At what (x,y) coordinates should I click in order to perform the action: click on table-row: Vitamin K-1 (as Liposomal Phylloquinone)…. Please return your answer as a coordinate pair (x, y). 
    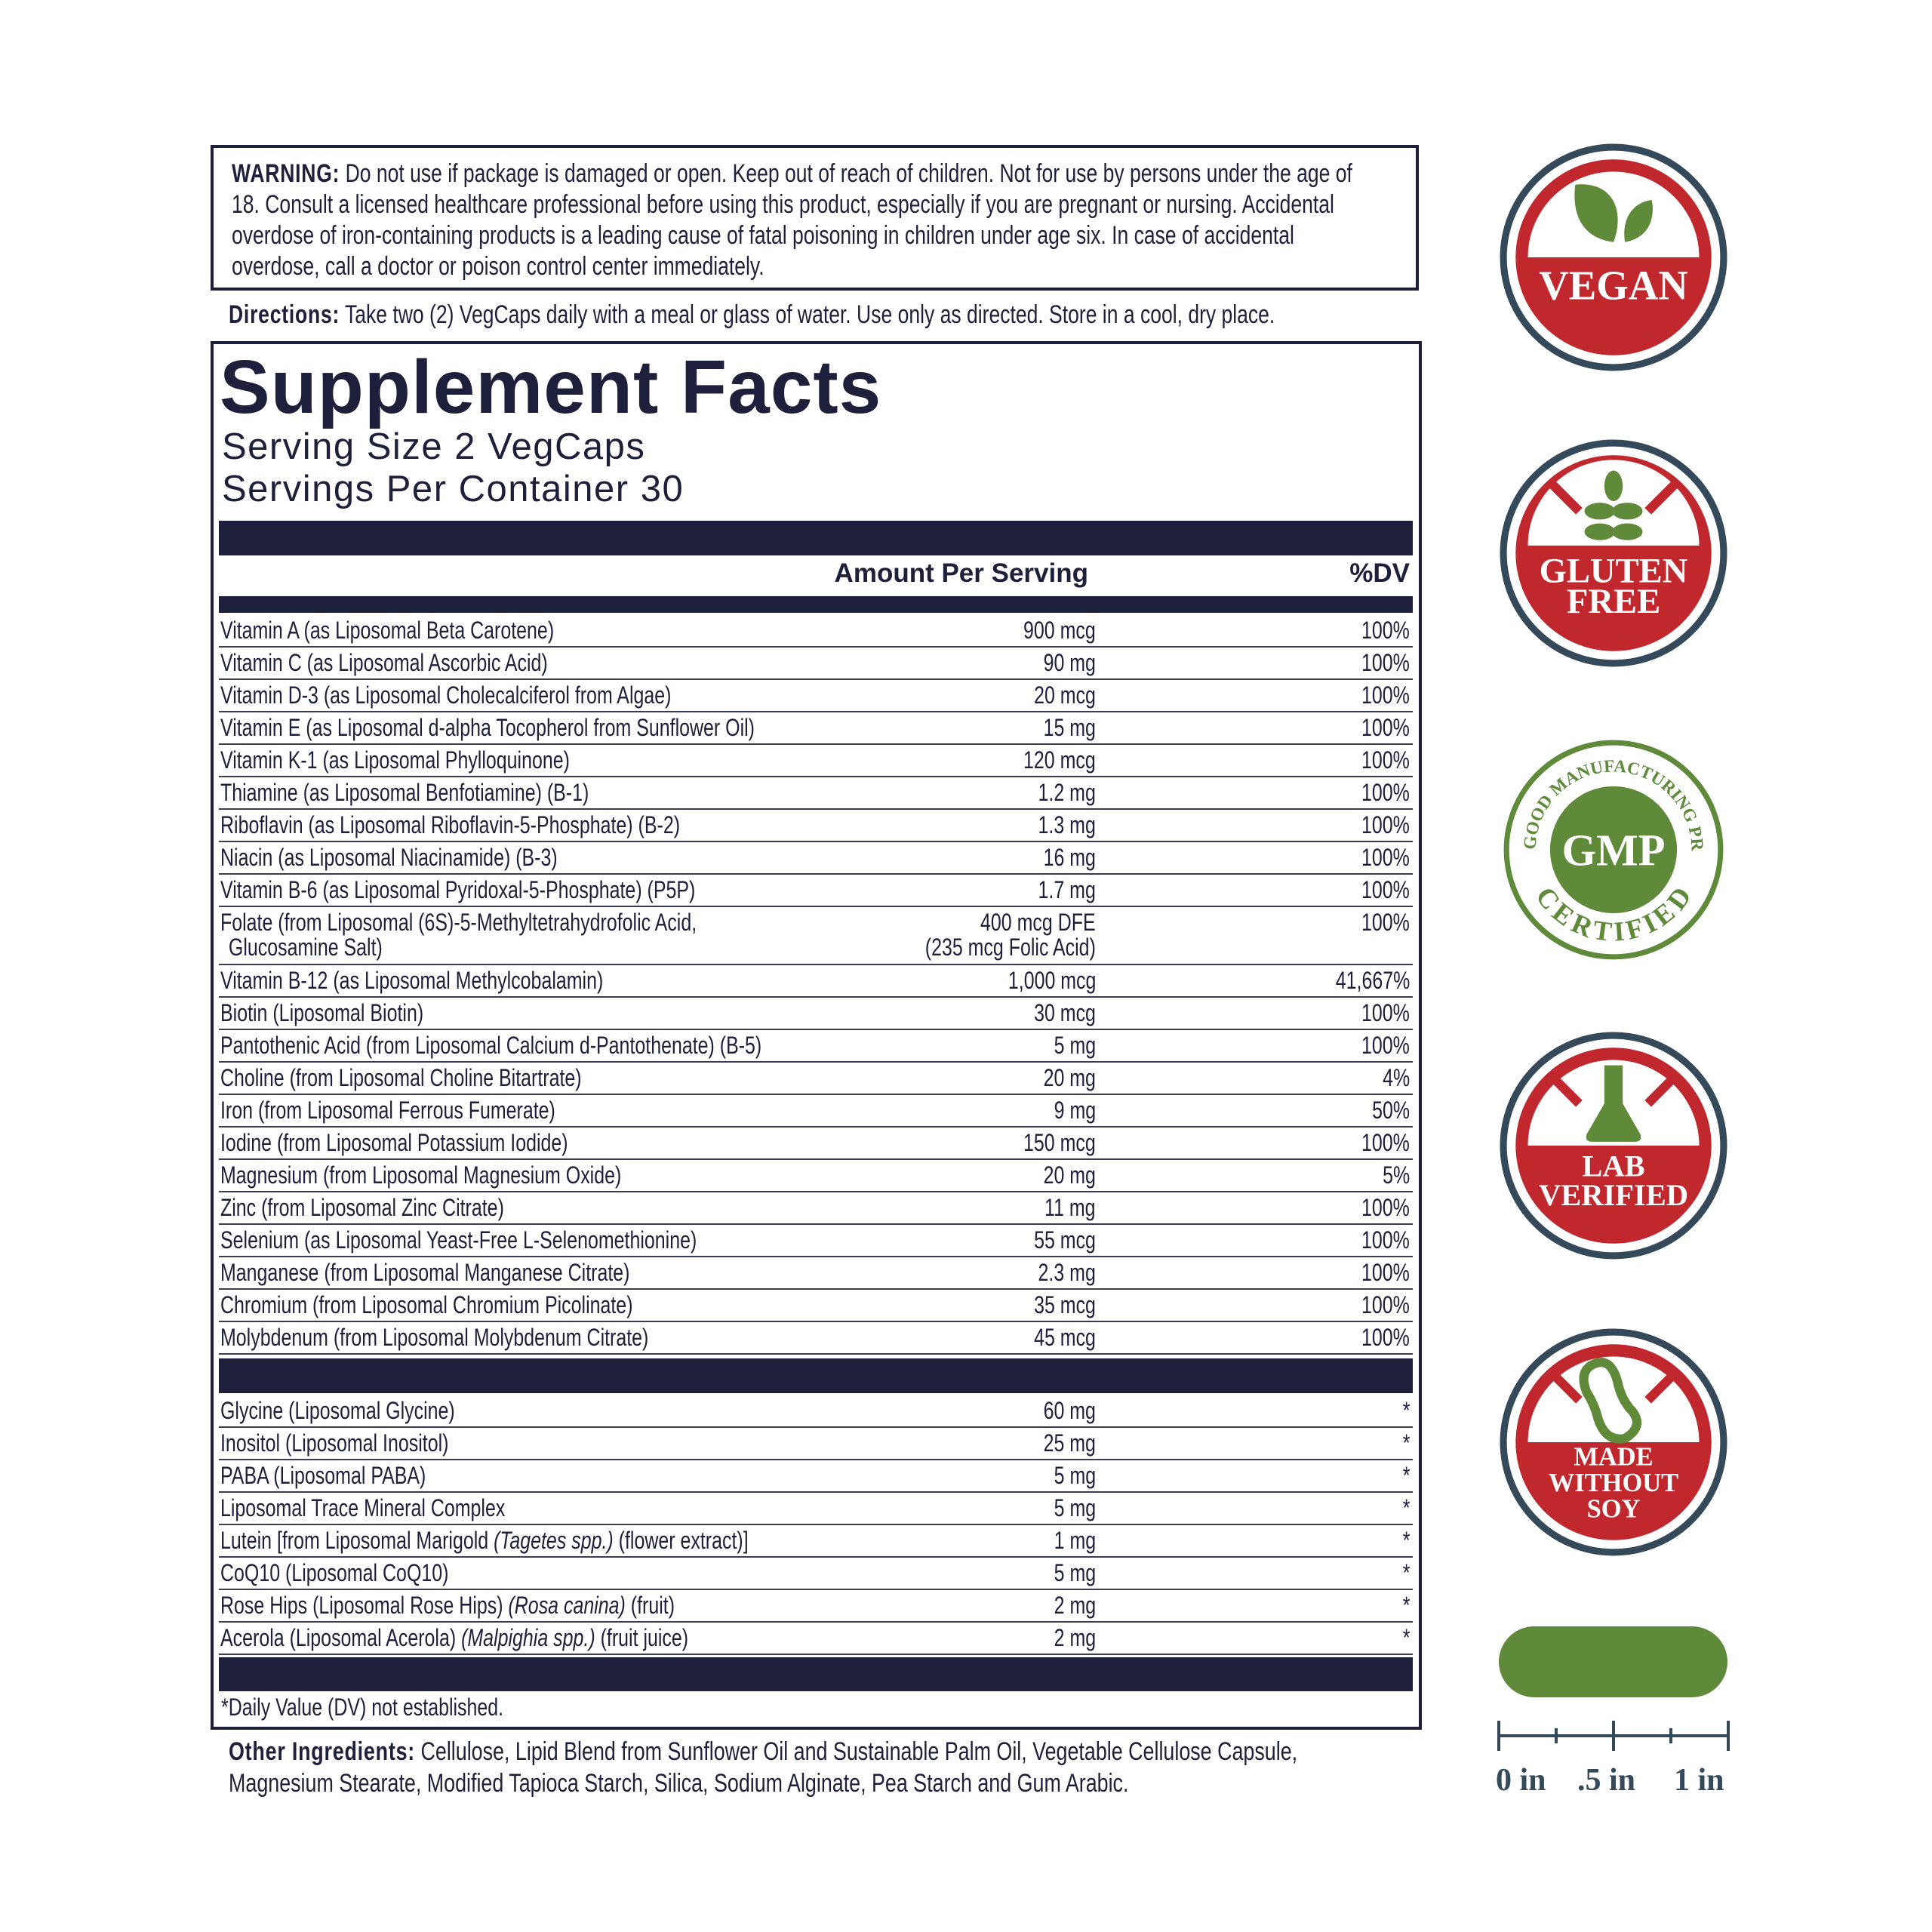
    Looking at the image, I should click on (816, 761).